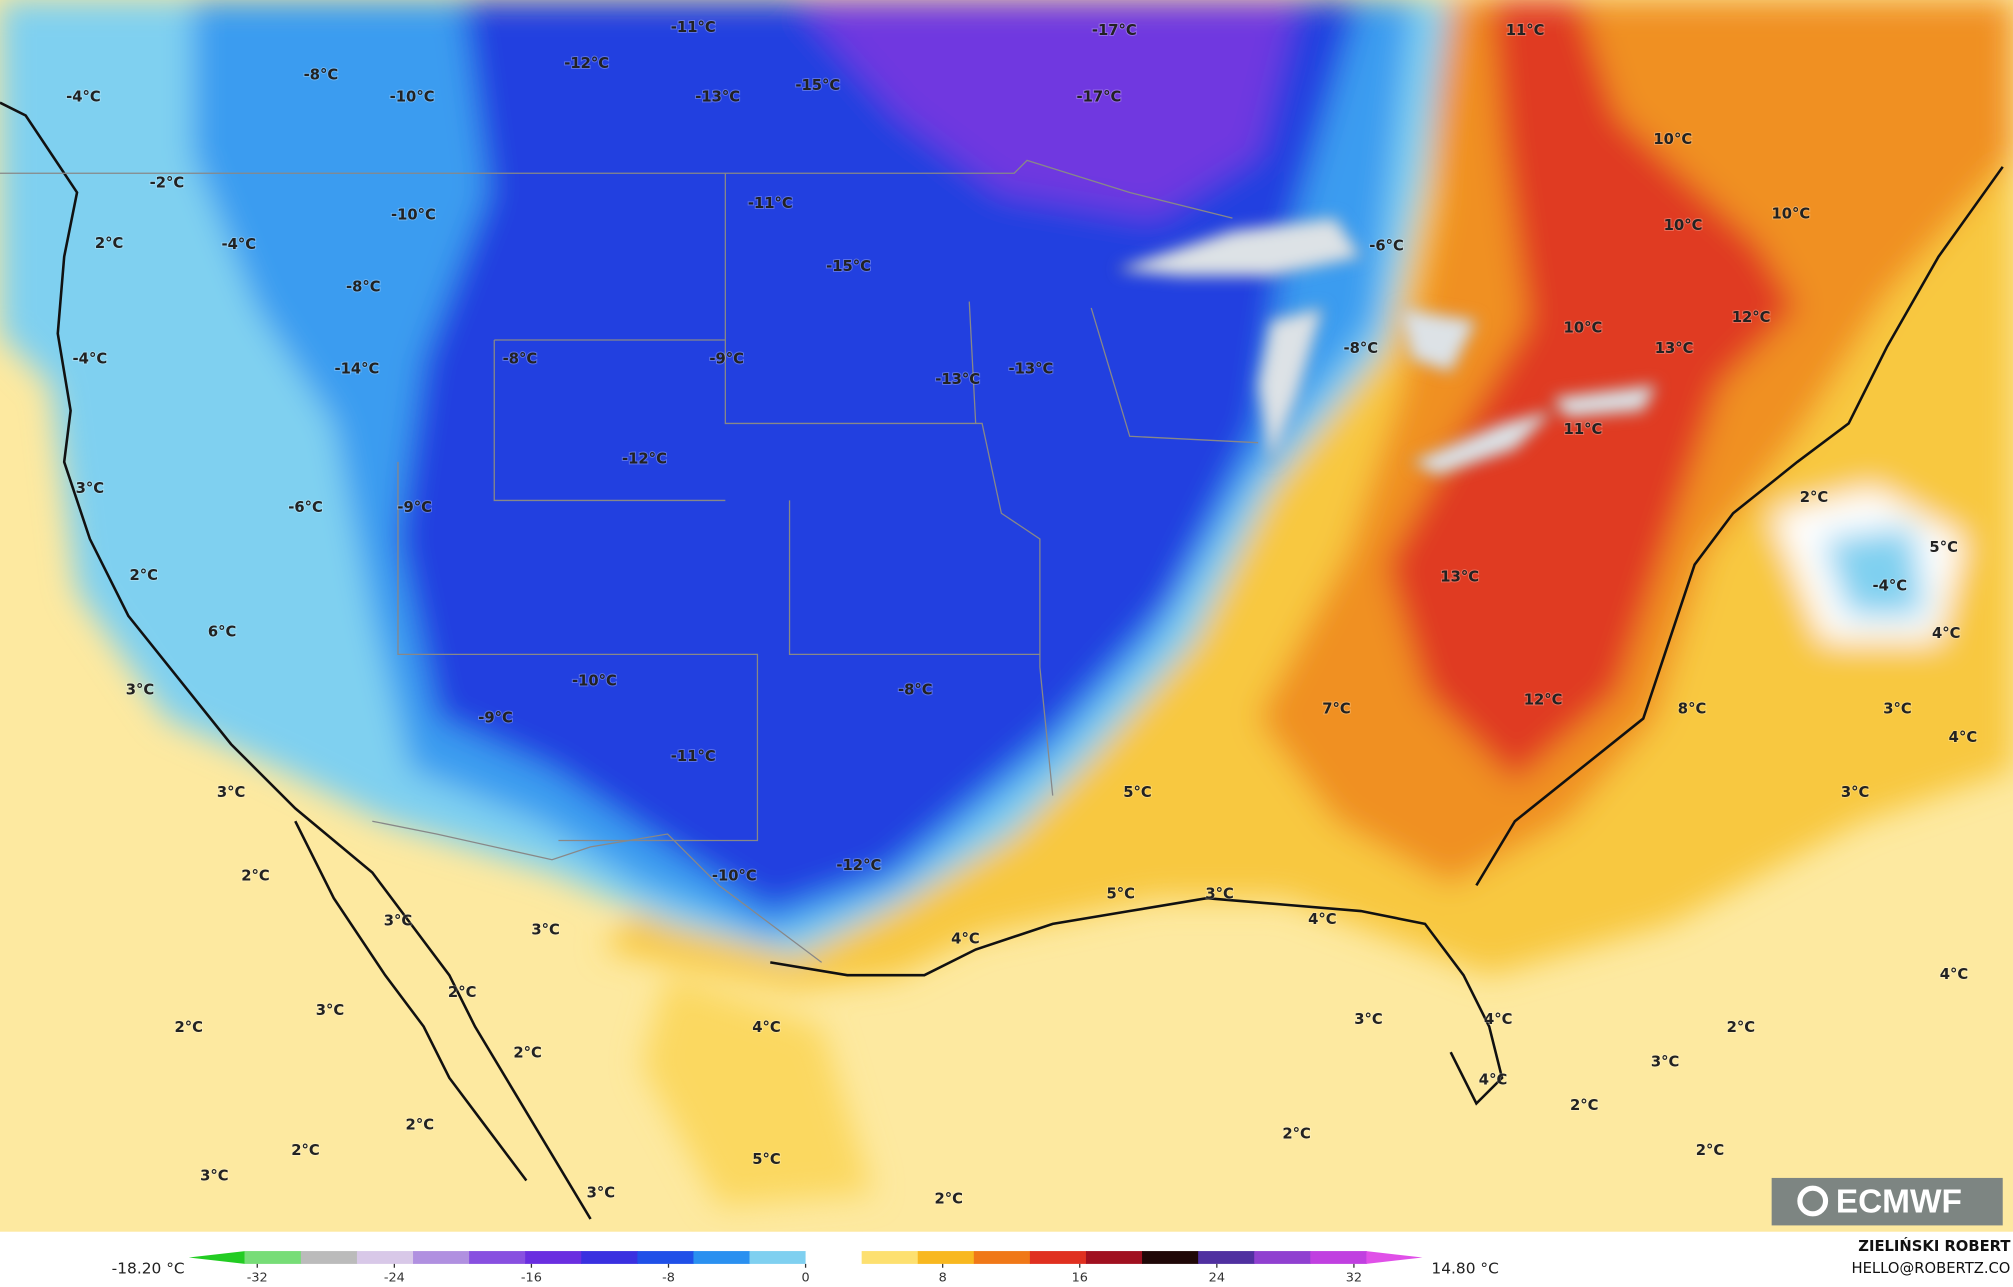 Image resolution: width=2013 pixels, height=1287 pixels. What do you see at coordinates (305, 507) in the screenshot?
I see `temperature-label: -6°C` at bounding box center [305, 507].